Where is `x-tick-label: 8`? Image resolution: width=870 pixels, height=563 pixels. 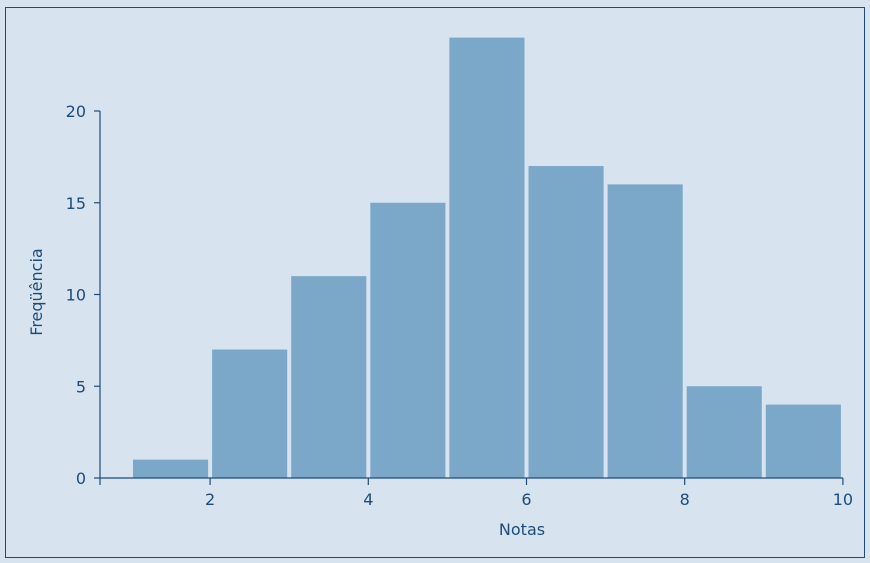
x-tick-label: 8 is located at coordinates (685, 499).